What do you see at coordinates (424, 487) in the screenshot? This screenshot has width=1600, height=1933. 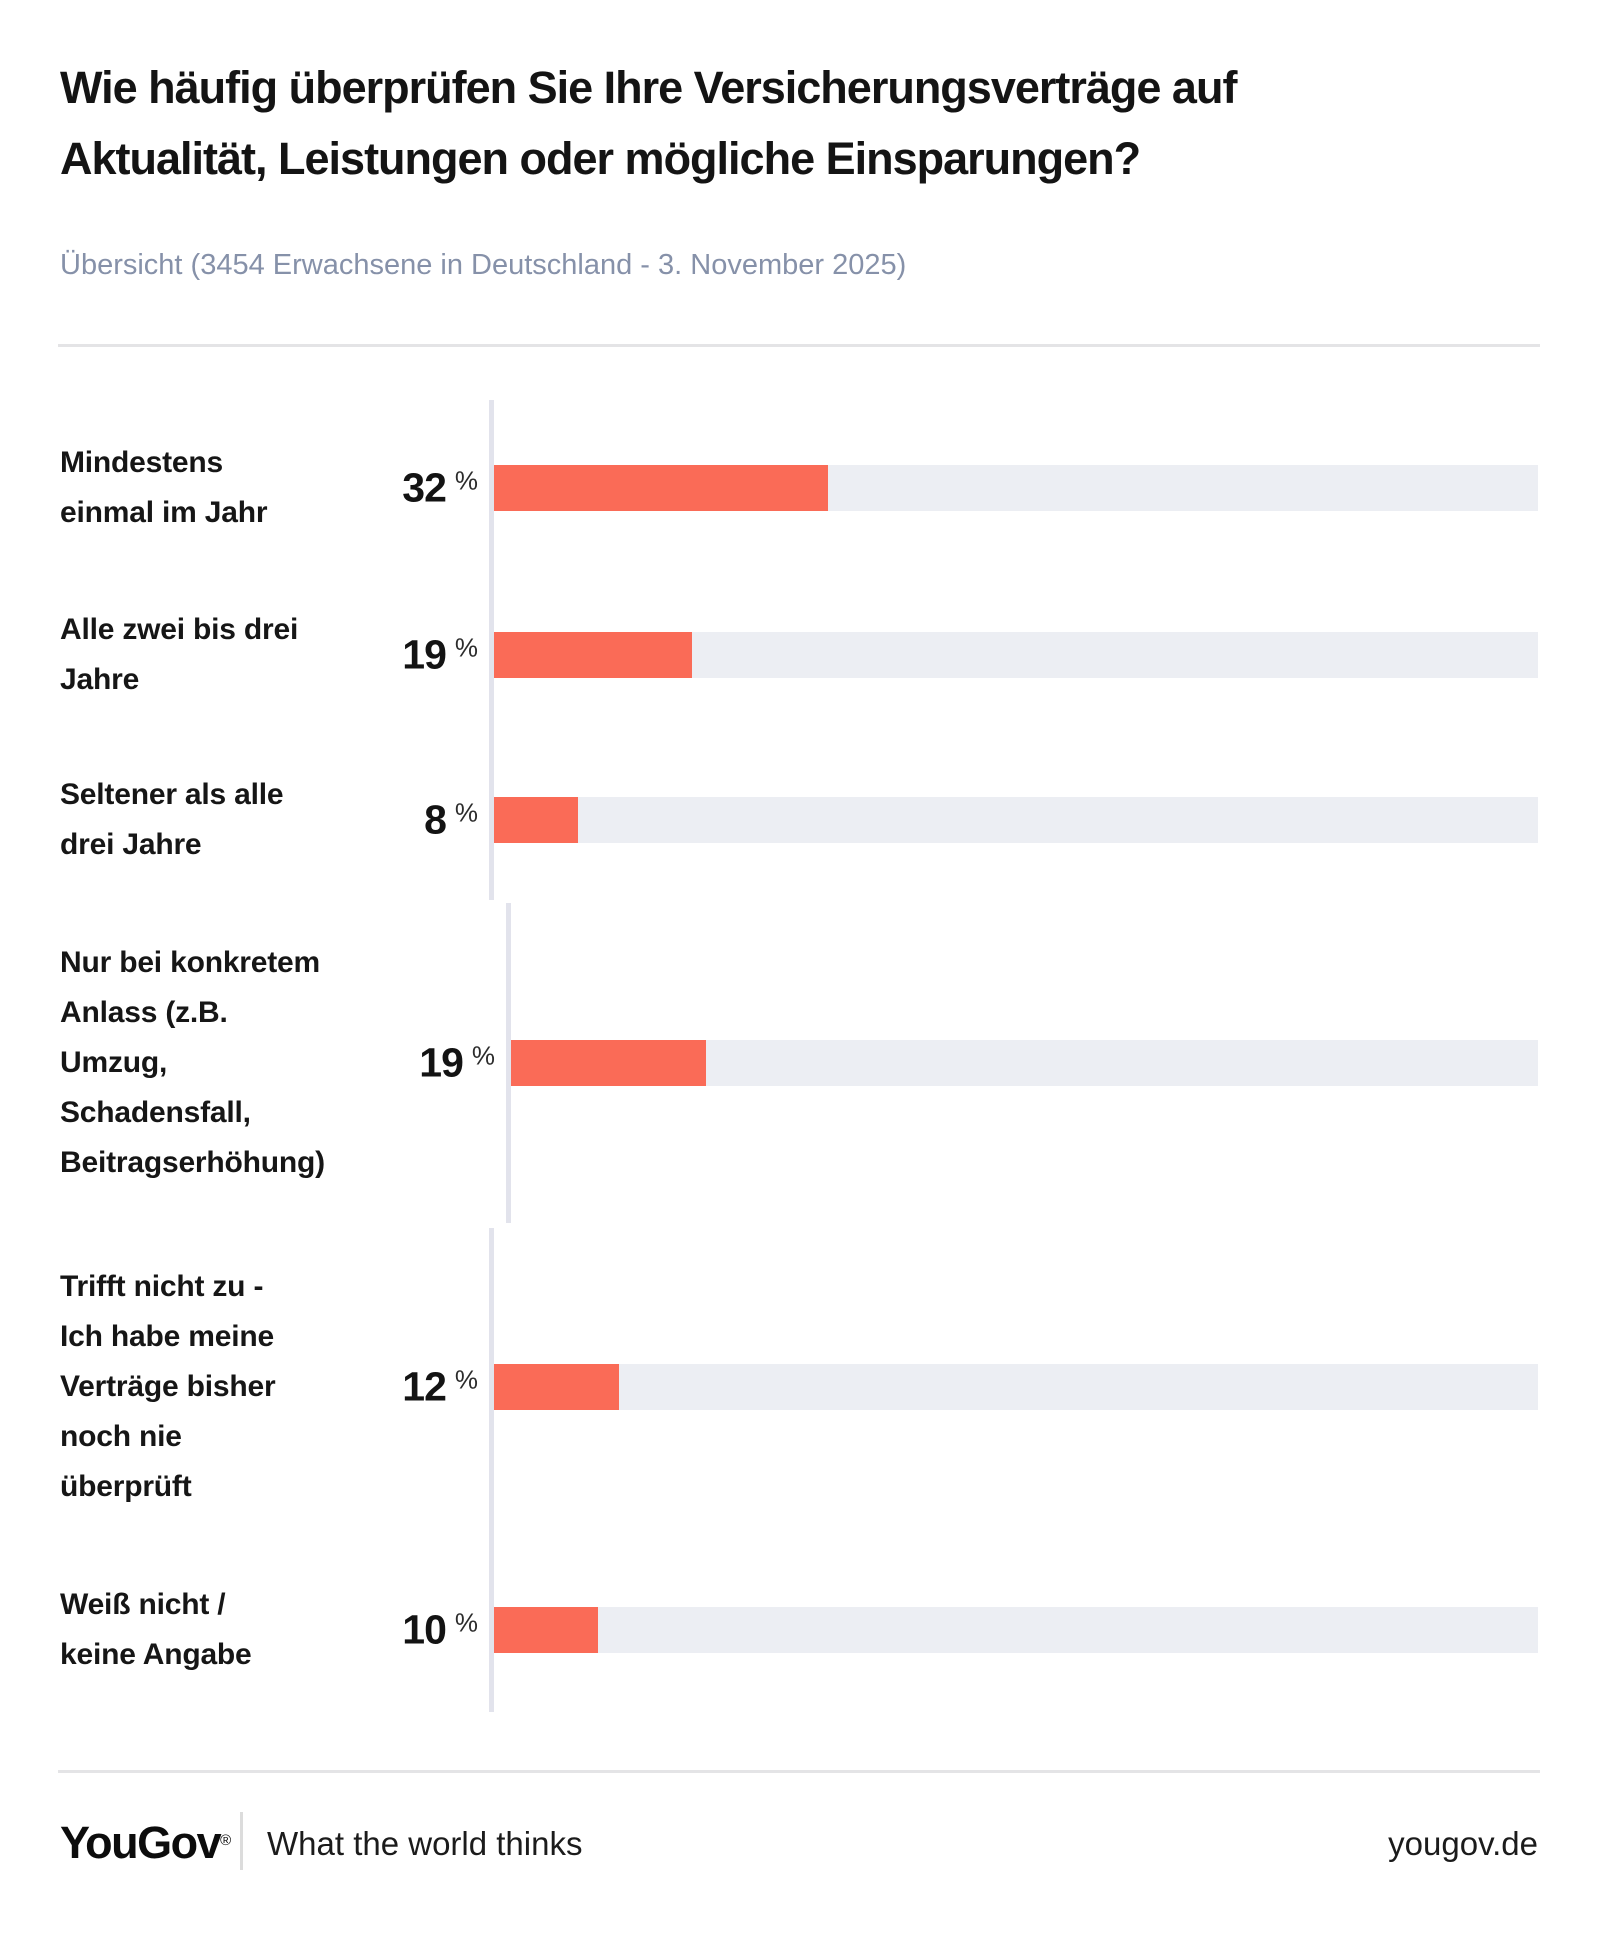 I see `value-number: 32` at bounding box center [424, 487].